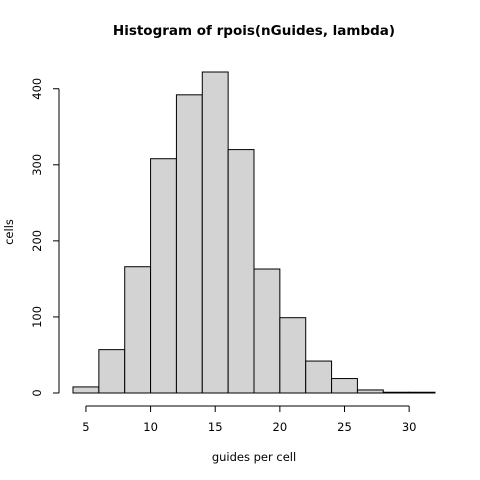 Image resolution: width=480 pixels, height=480 pixels. I want to click on y-axis-label: cells, so click(9, 232).